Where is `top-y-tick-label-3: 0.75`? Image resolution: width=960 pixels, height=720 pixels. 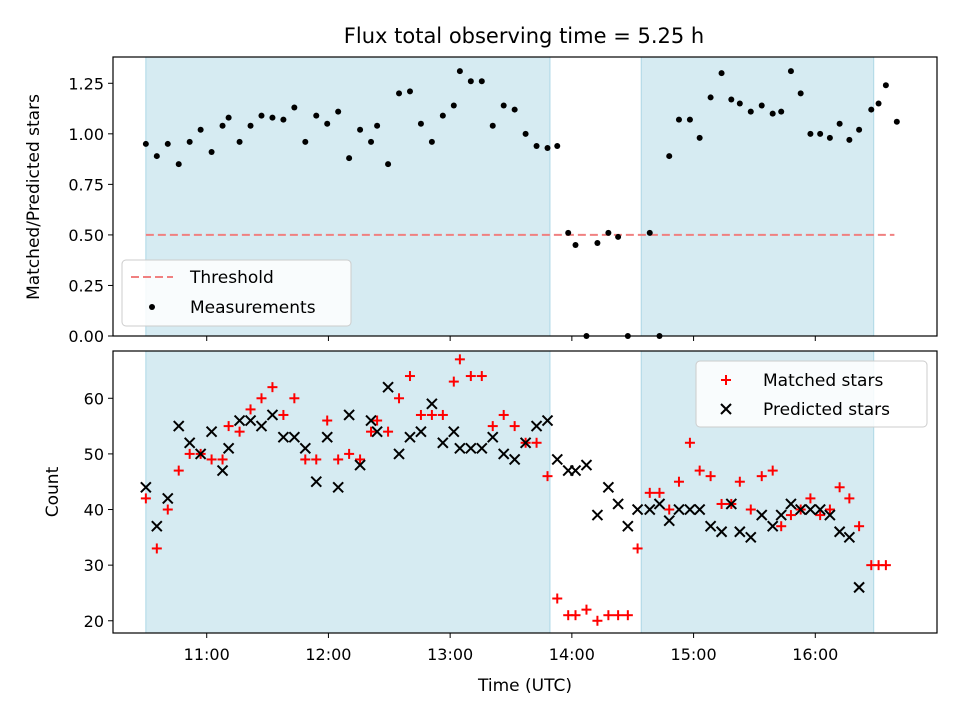
top-y-tick-label-3: 0.75 is located at coordinates (86, 184).